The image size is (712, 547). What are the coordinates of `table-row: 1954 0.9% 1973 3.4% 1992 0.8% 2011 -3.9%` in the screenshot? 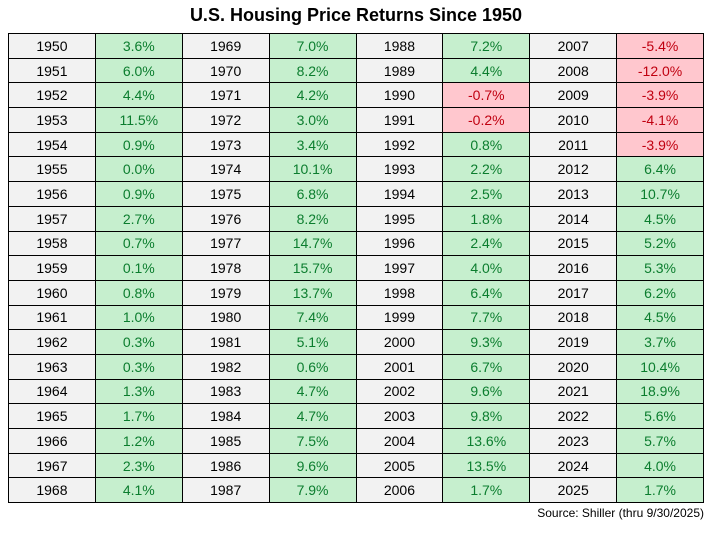 It's located at (356, 144).